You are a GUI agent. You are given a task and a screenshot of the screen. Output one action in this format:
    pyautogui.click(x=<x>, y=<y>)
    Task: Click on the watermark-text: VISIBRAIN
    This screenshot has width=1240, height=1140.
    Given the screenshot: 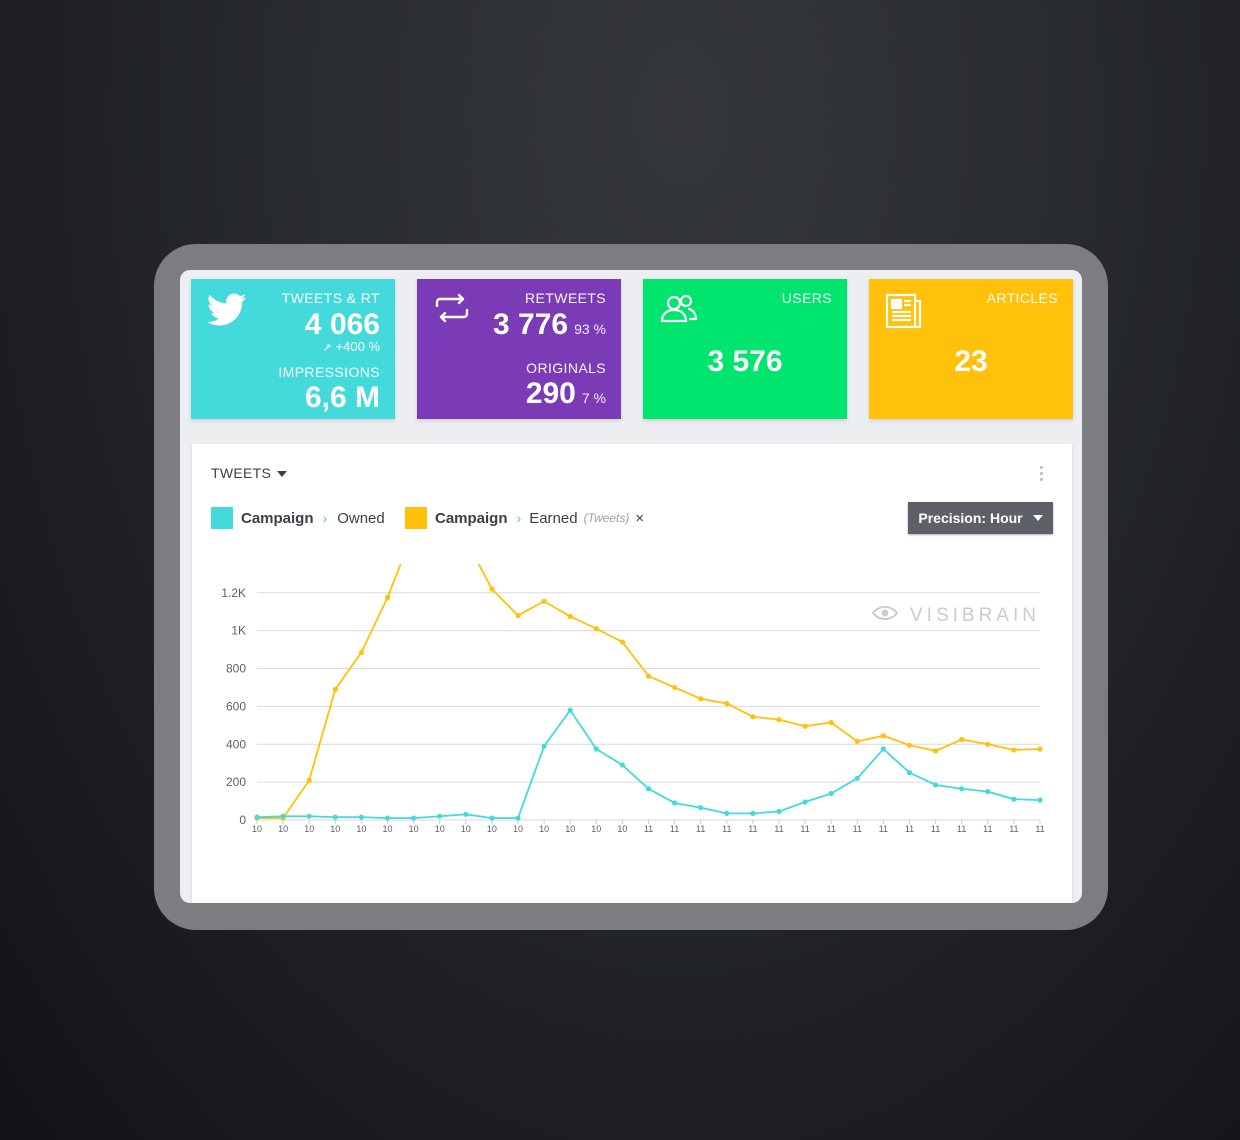 What is the action you would take?
    pyautogui.click(x=975, y=615)
    